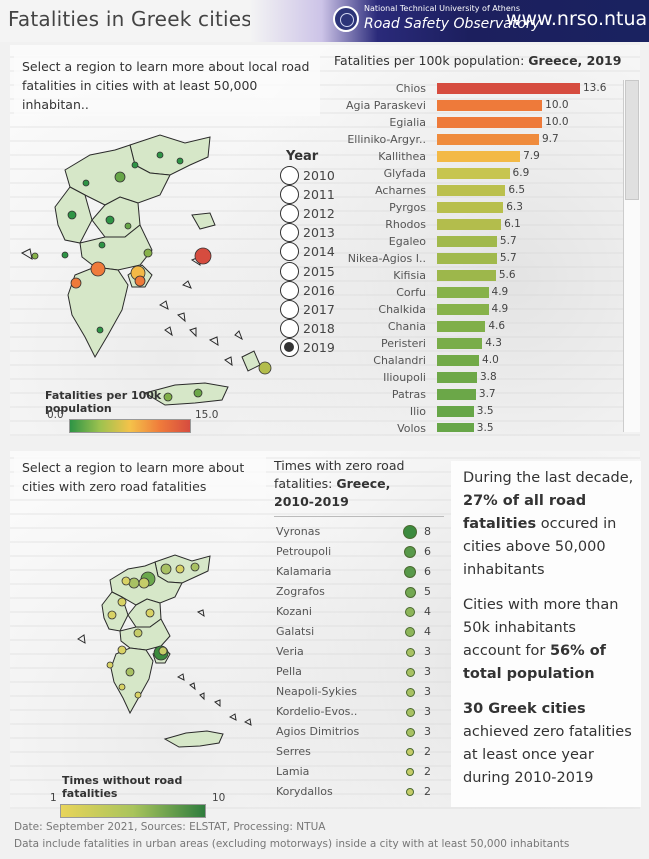 The width and height of the screenshot is (649, 859). What do you see at coordinates (577, 19) in the screenshot?
I see `website-link: www.nrso.ntua.gr` at bounding box center [577, 19].